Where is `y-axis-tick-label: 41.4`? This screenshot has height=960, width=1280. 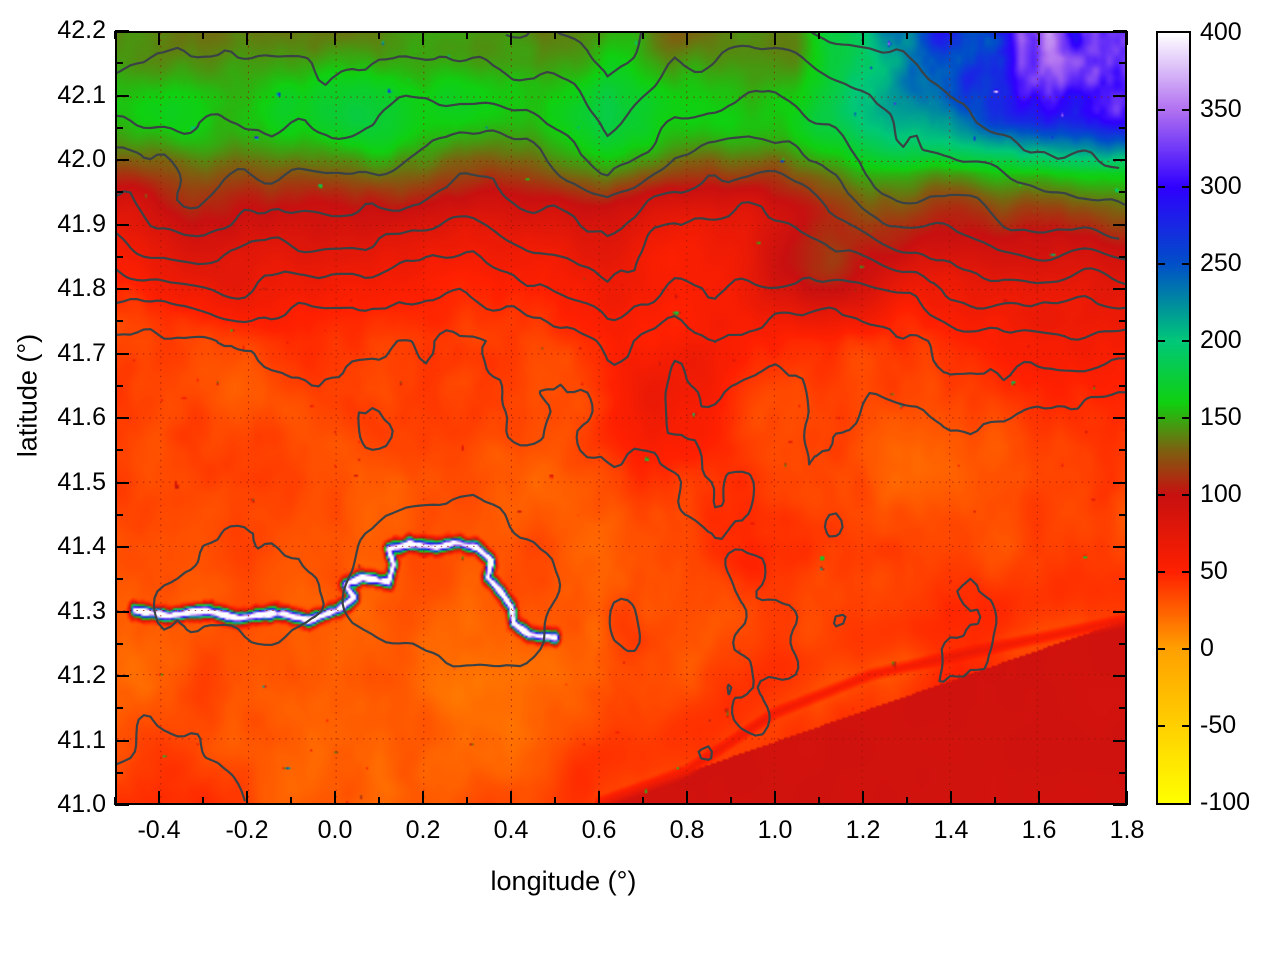 y-axis-tick-label: 41.4 is located at coordinates (81, 546).